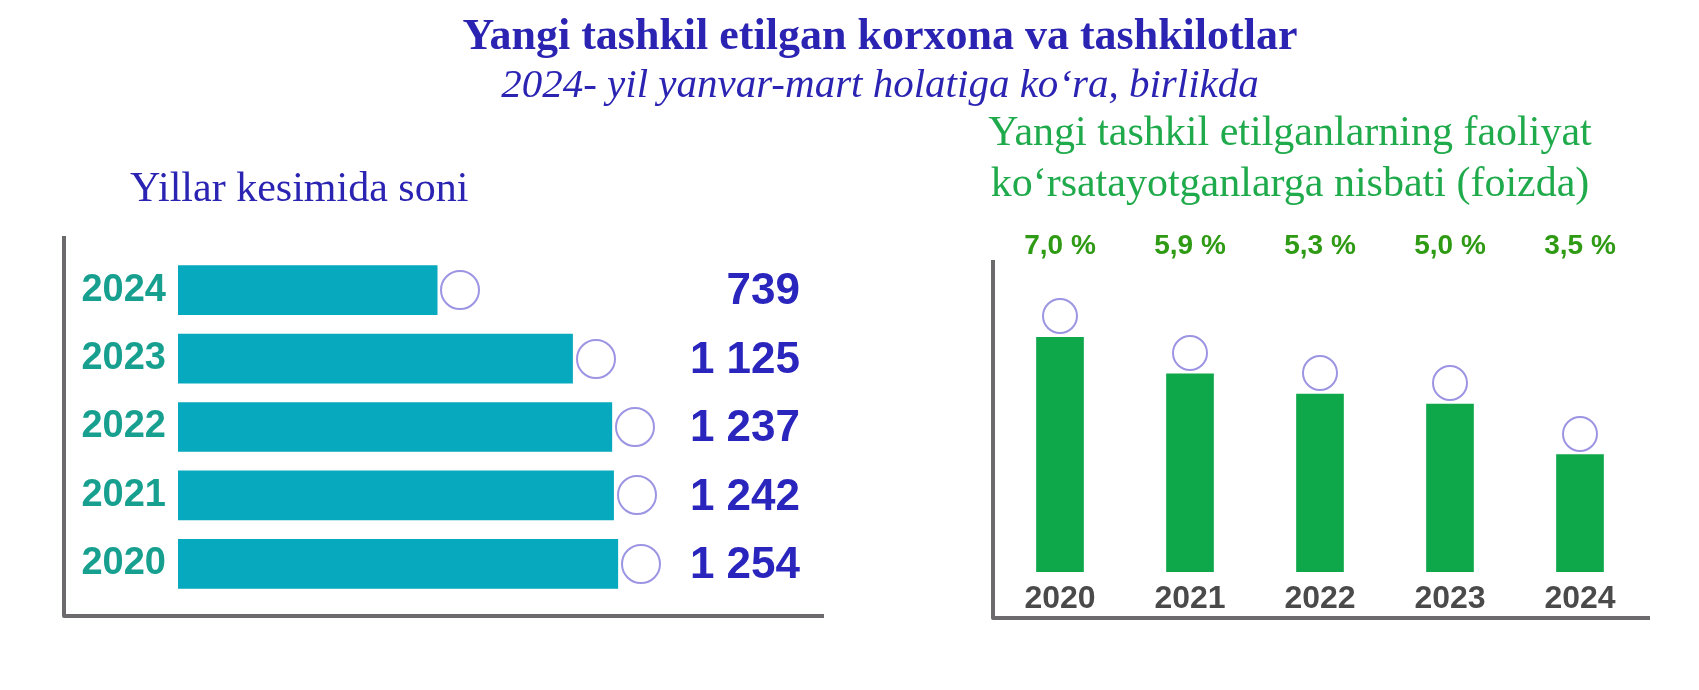  What do you see at coordinates (1060, 244) in the screenshot?
I see `data-label: 7,0 %` at bounding box center [1060, 244].